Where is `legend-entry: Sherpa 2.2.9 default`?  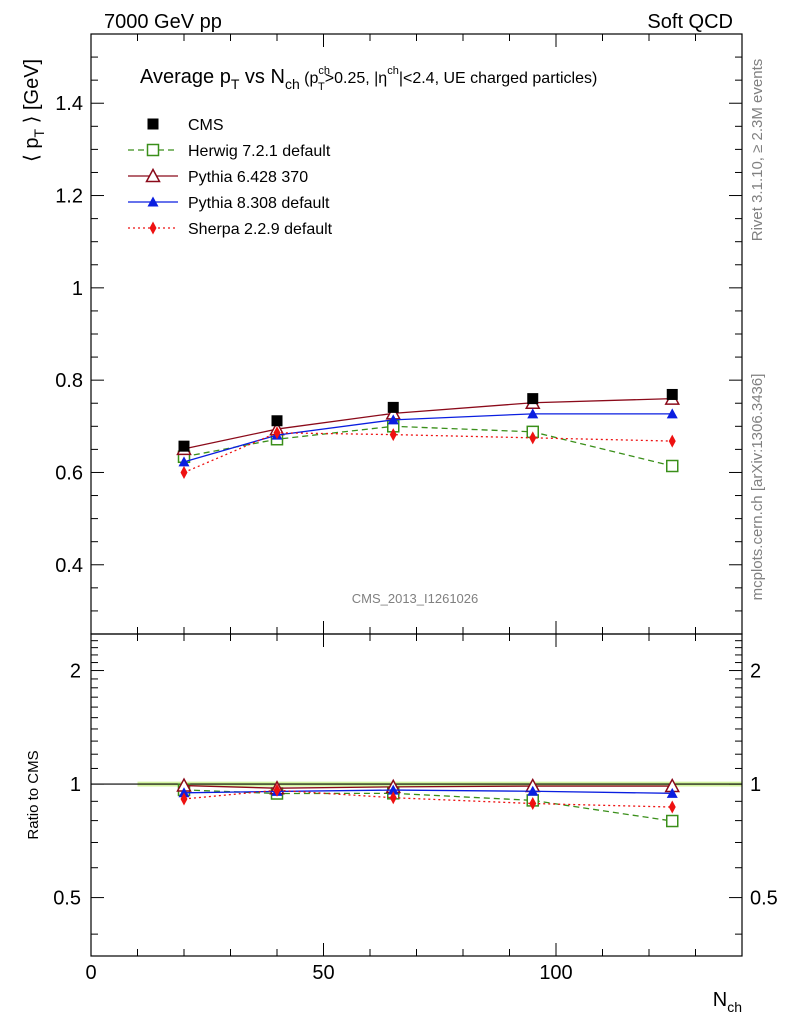 legend-entry: Sherpa 2.2.9 default is located at coordinates (230, 229).